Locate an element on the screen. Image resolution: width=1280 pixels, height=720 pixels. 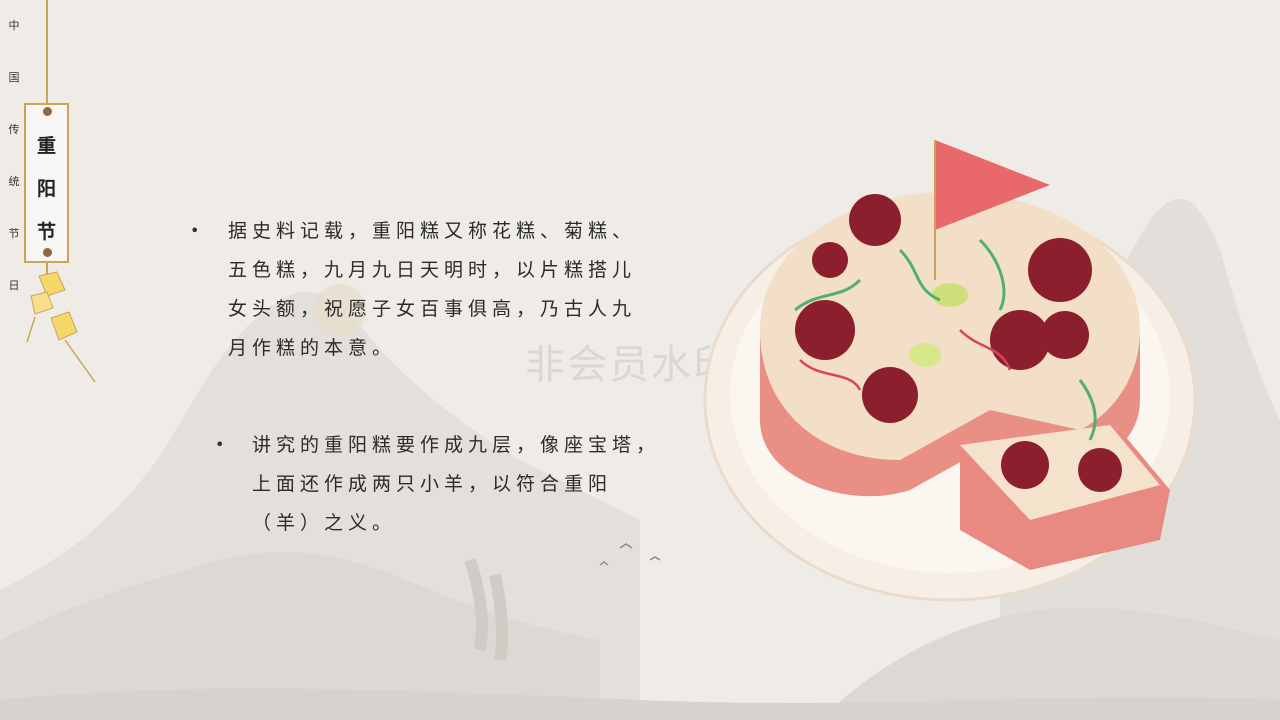
tag-char: 节 is located at coordinates (46, 232).